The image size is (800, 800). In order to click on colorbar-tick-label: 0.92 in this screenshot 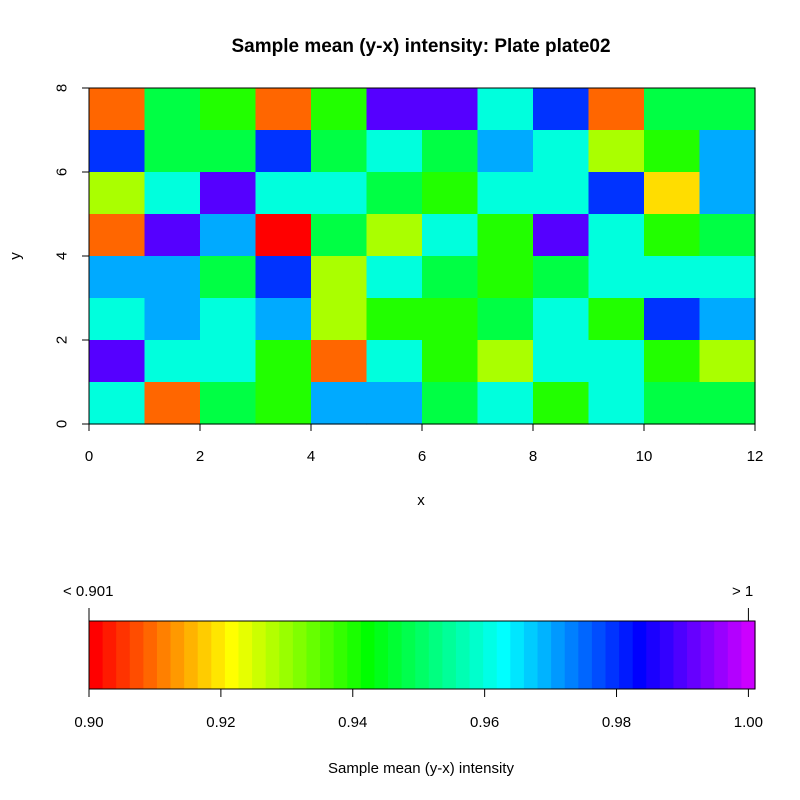, I will do `click(220, 722)`.